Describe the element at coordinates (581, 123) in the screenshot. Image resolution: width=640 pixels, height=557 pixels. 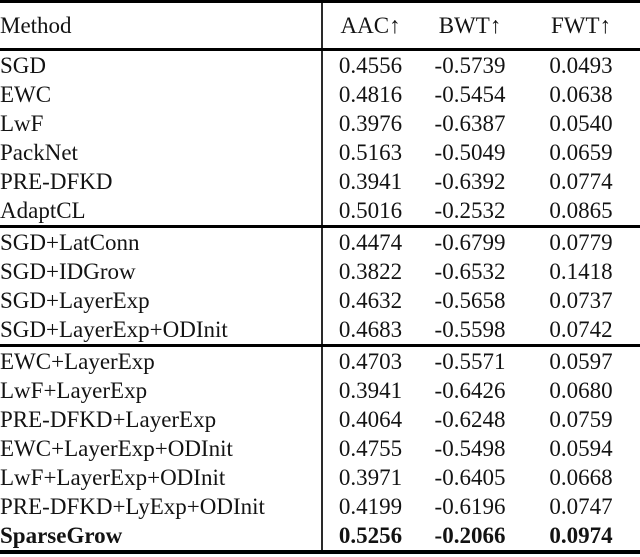
I see `cell-fwt: 0.0540` at that location.